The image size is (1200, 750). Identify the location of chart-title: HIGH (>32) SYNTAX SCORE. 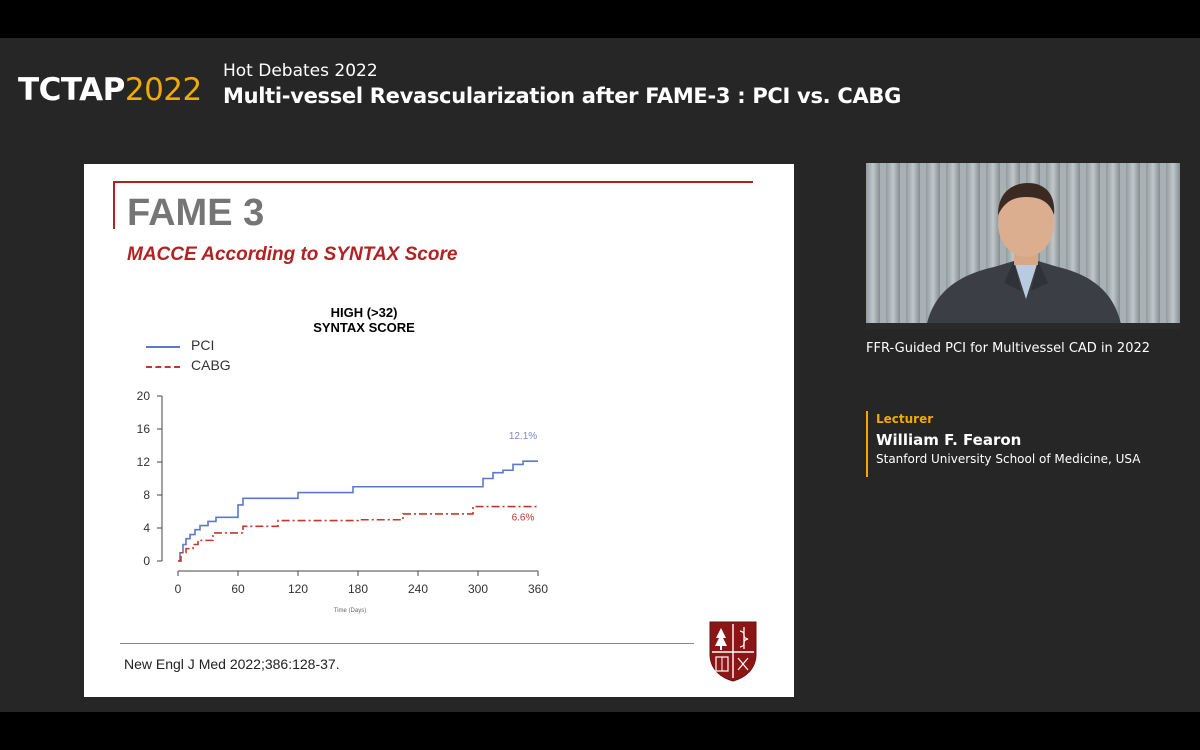
(364, 320).